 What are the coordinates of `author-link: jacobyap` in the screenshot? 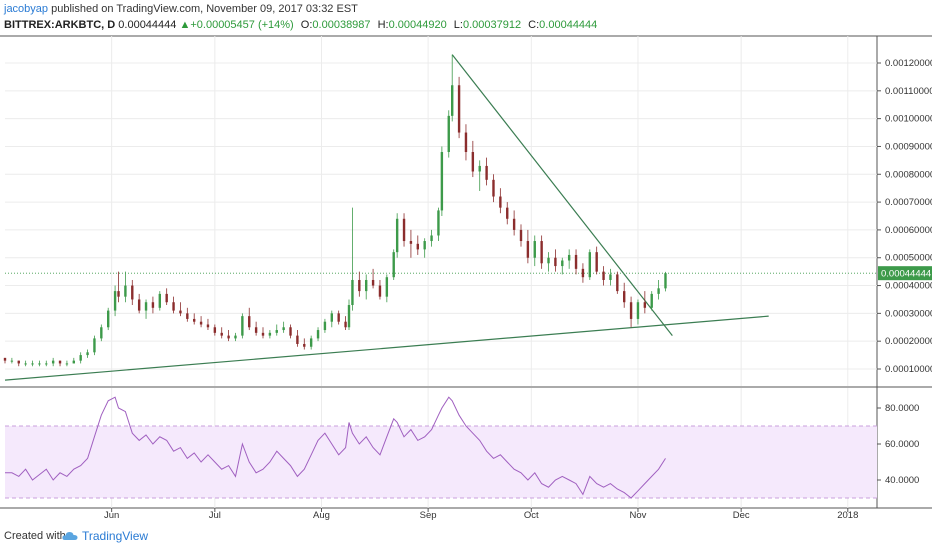 It's located at (26, 9).